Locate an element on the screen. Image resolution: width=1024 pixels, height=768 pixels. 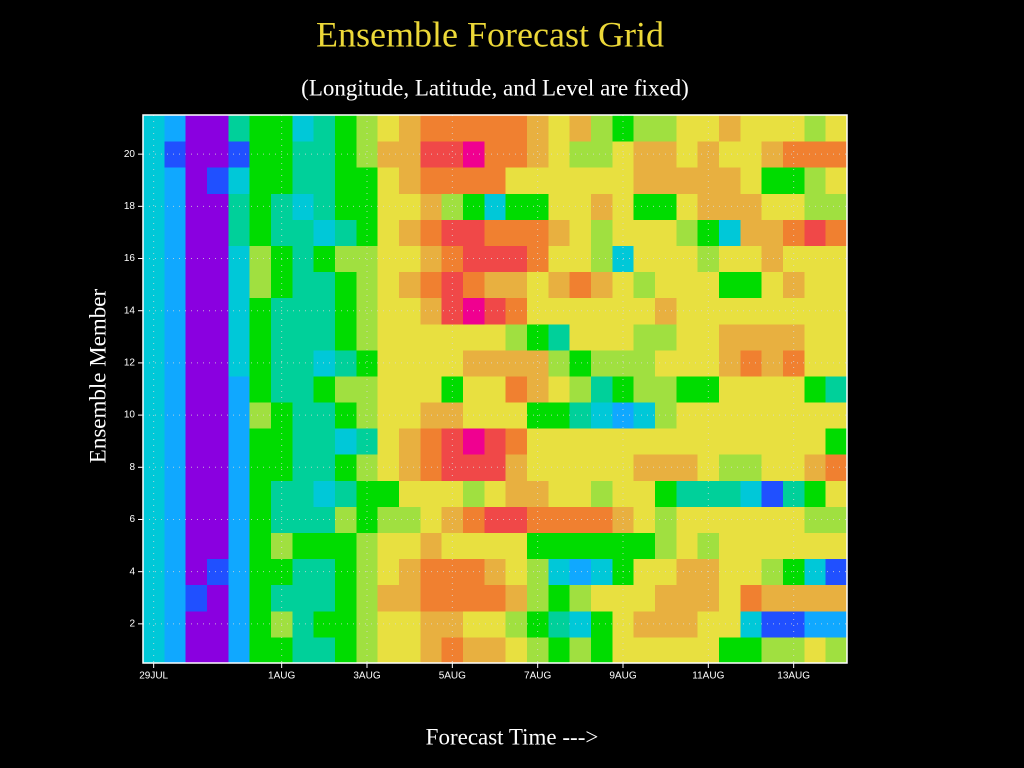
x-tick-label: 1AUG is located at coordinates (281, 676).